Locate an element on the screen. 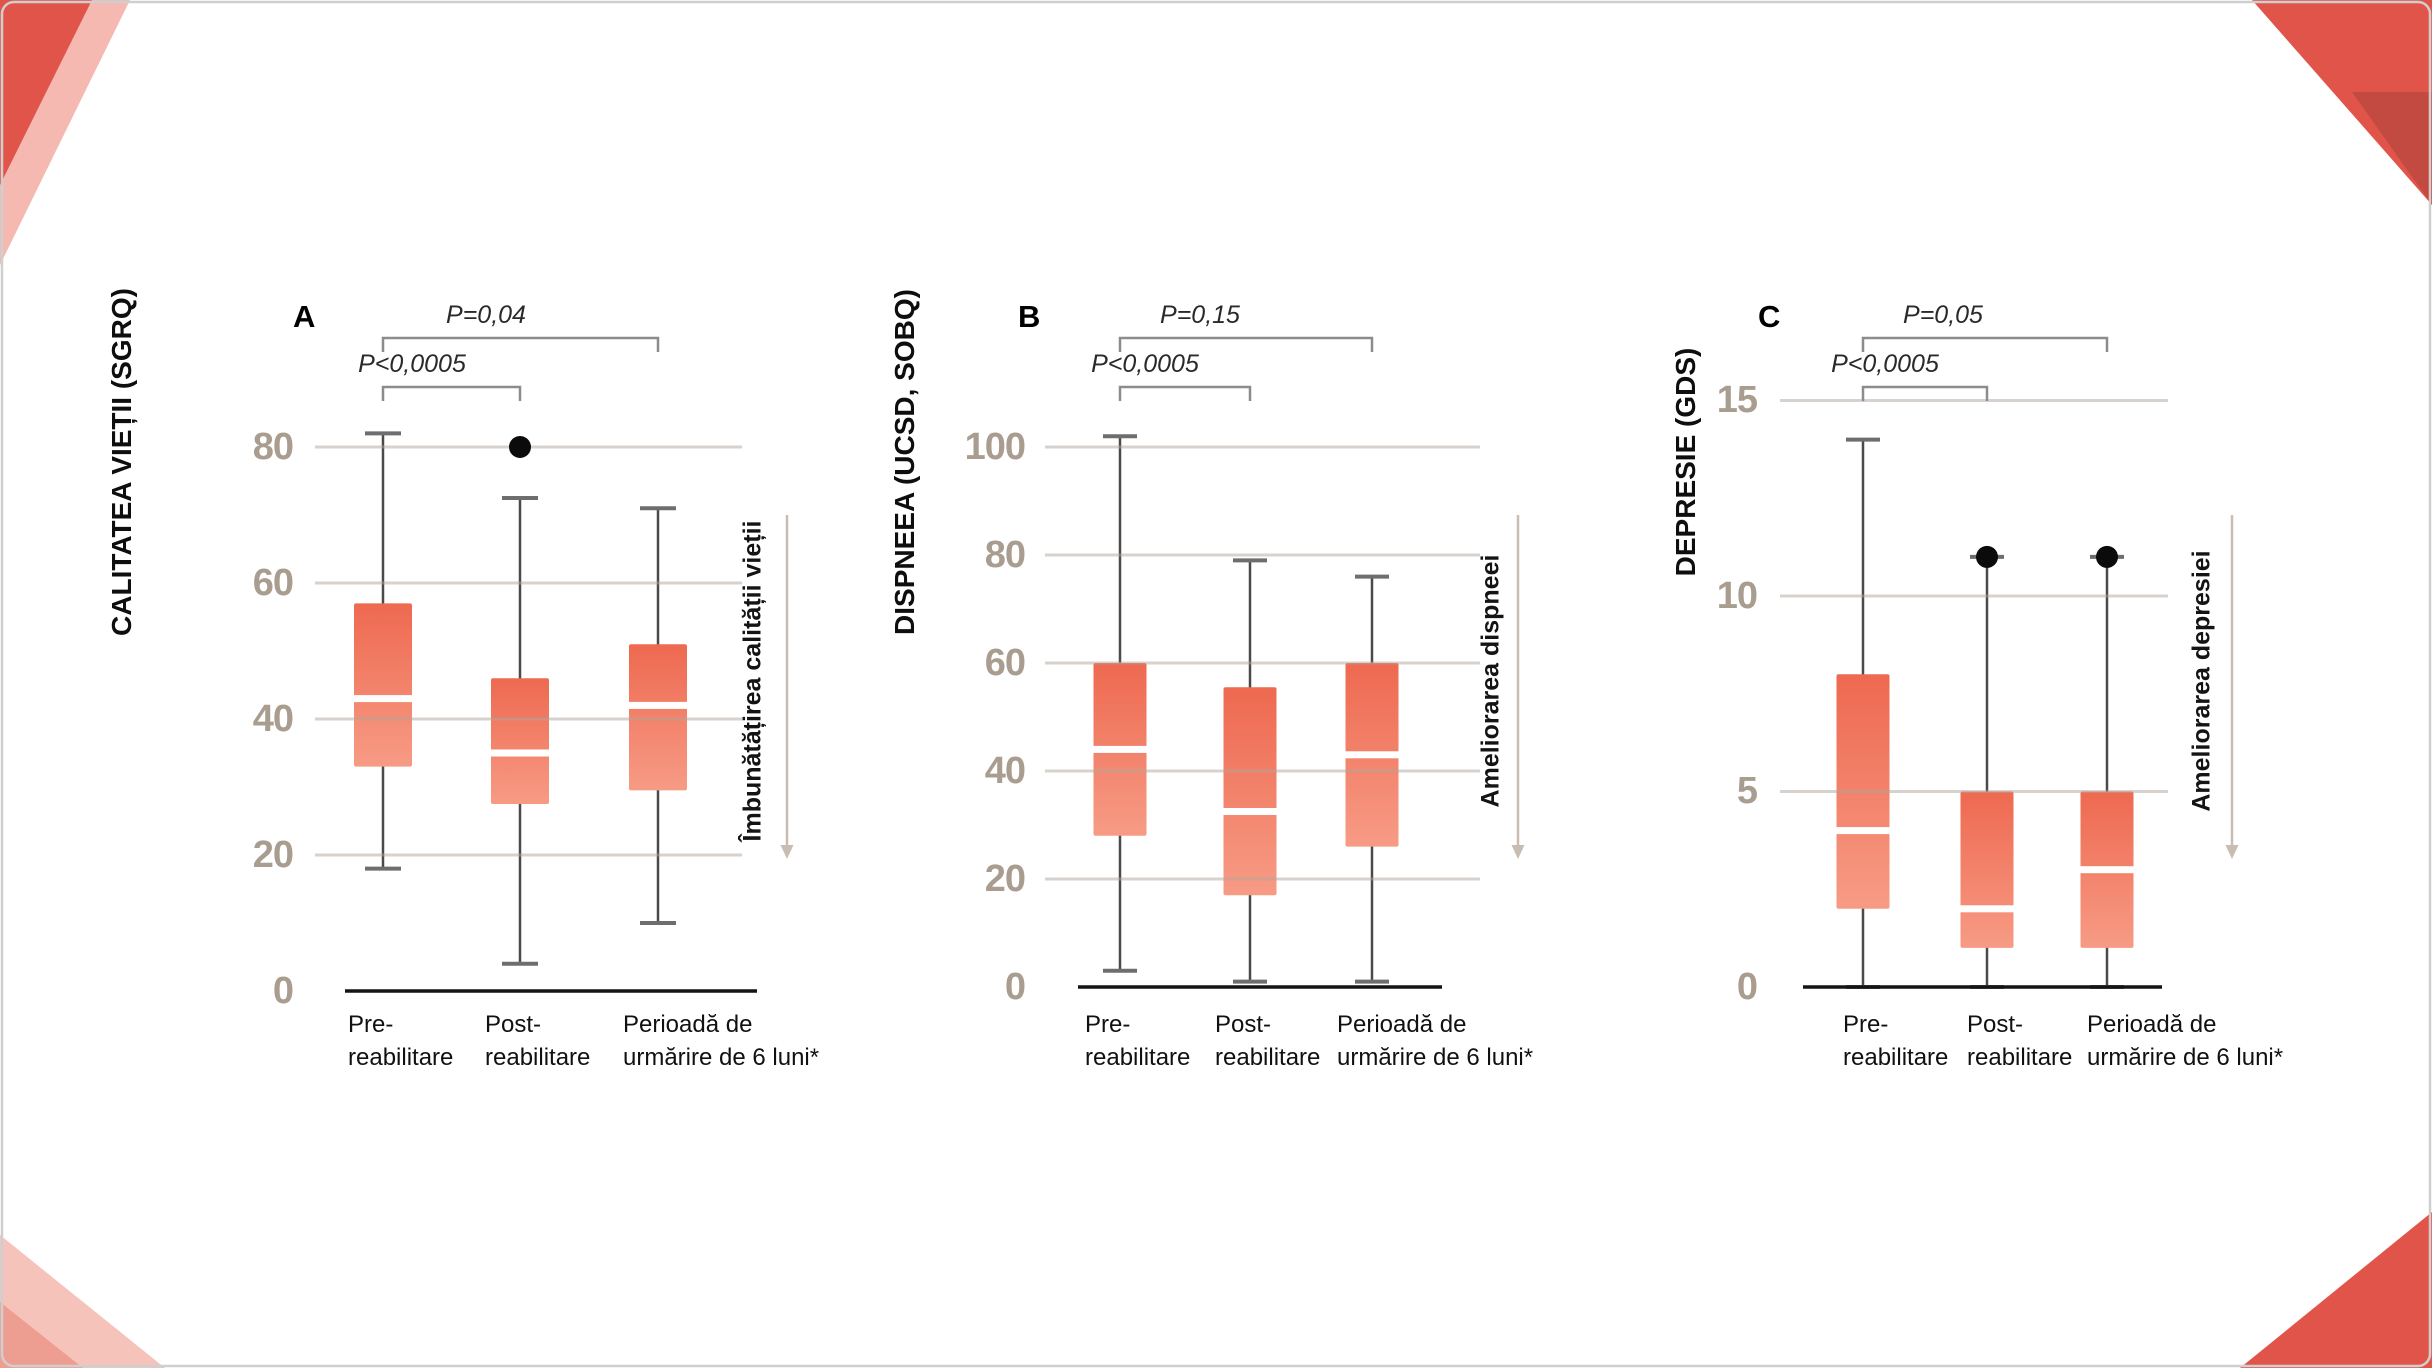  p-value-label: P=0,15 is located at coordinates (1200, 315).